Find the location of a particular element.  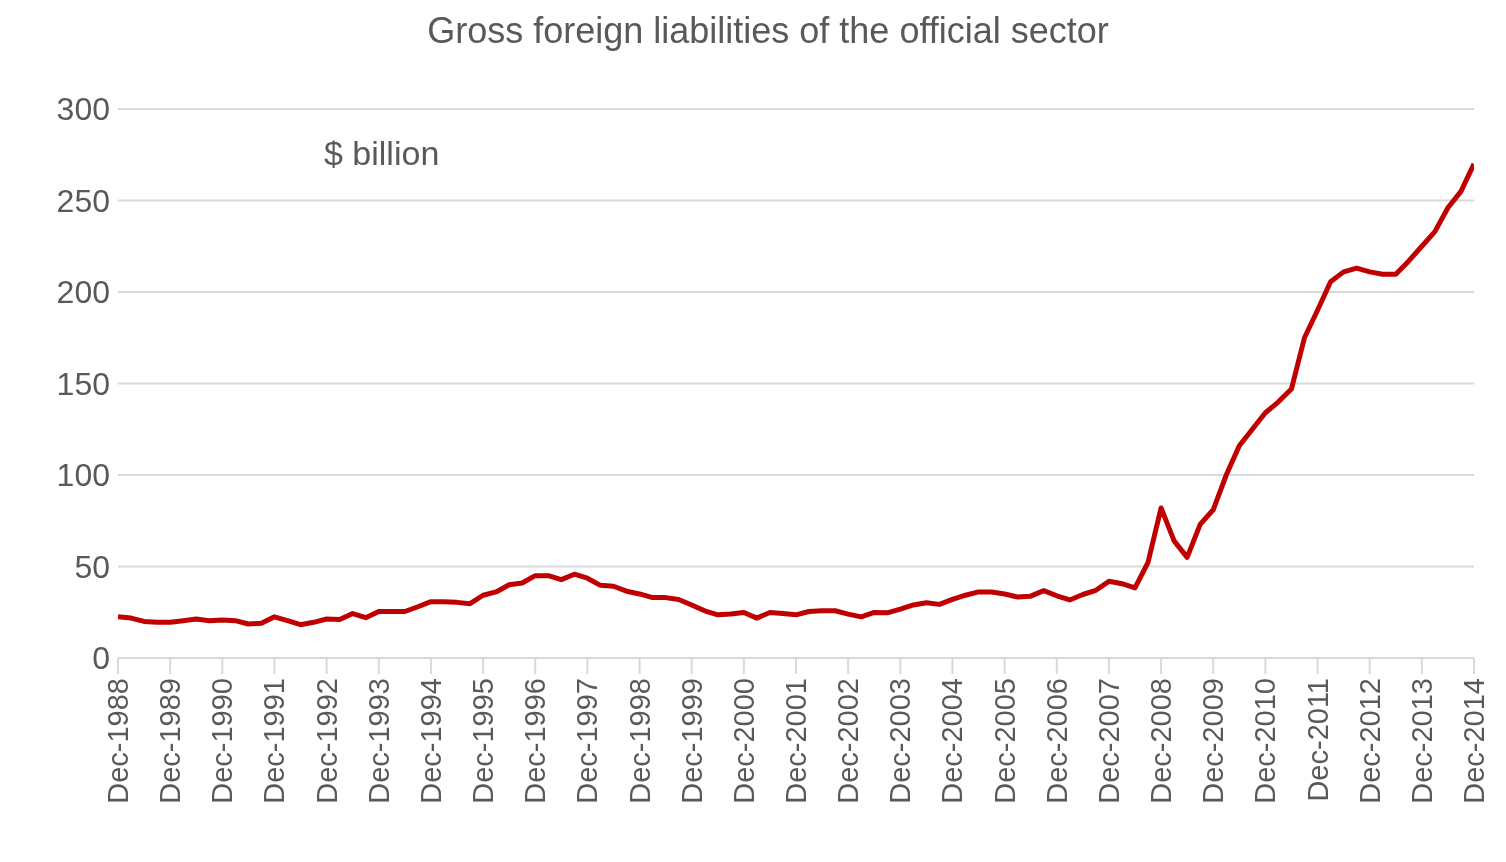

x-tick-label: Dec-1993 is located at coordinates (378, 741).